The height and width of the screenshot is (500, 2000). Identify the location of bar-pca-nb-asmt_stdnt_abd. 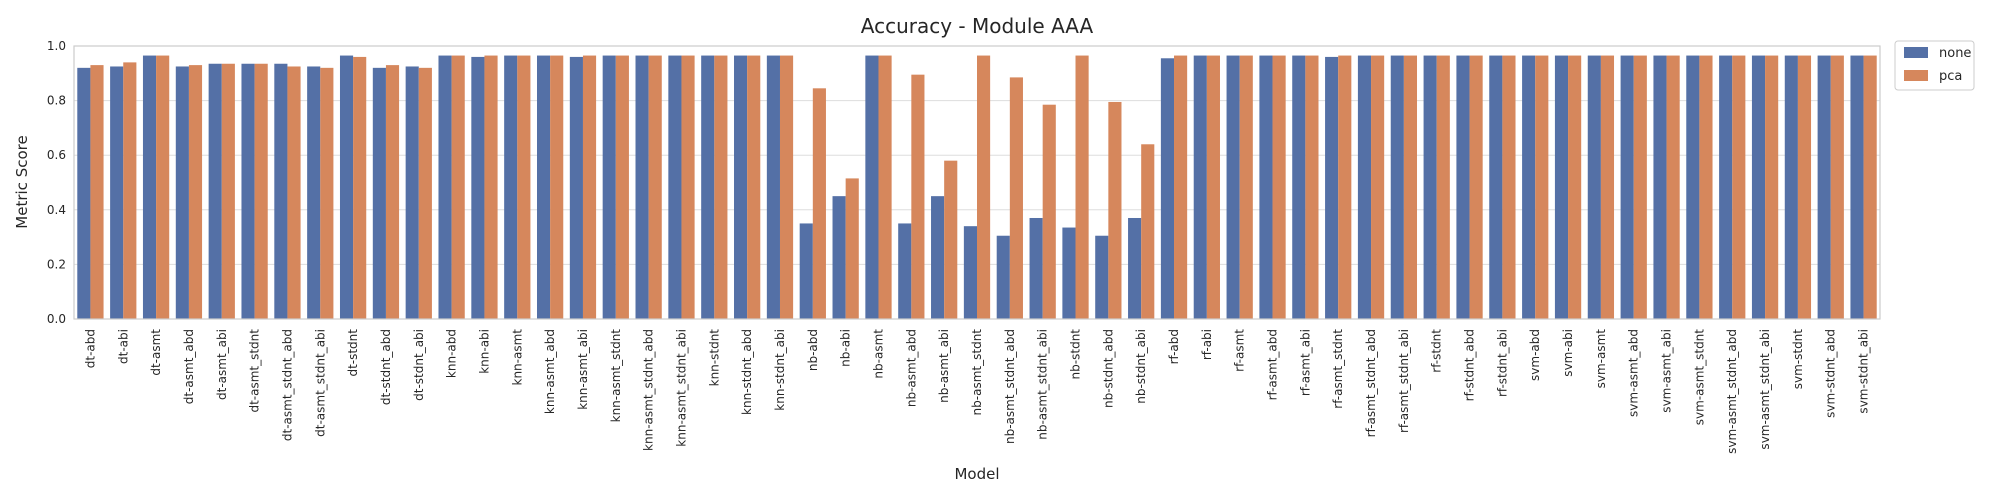
(1016, 198).